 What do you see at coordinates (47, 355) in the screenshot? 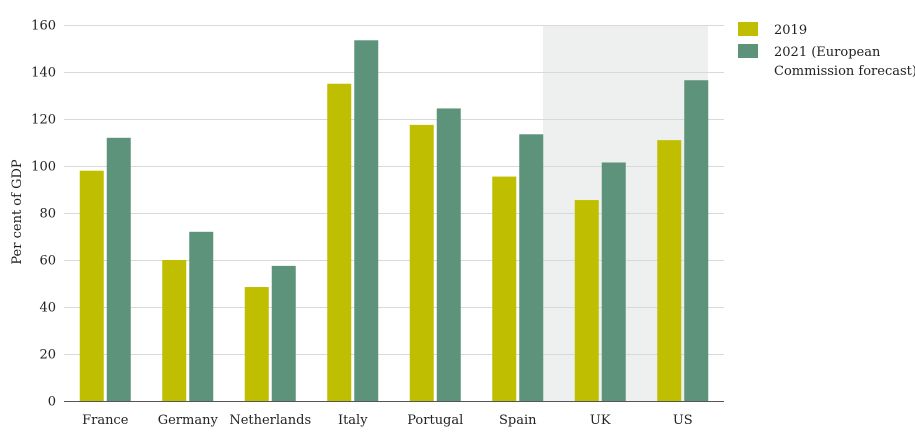
I see `y-tick-label: 20` at bounding box center [47, 355].